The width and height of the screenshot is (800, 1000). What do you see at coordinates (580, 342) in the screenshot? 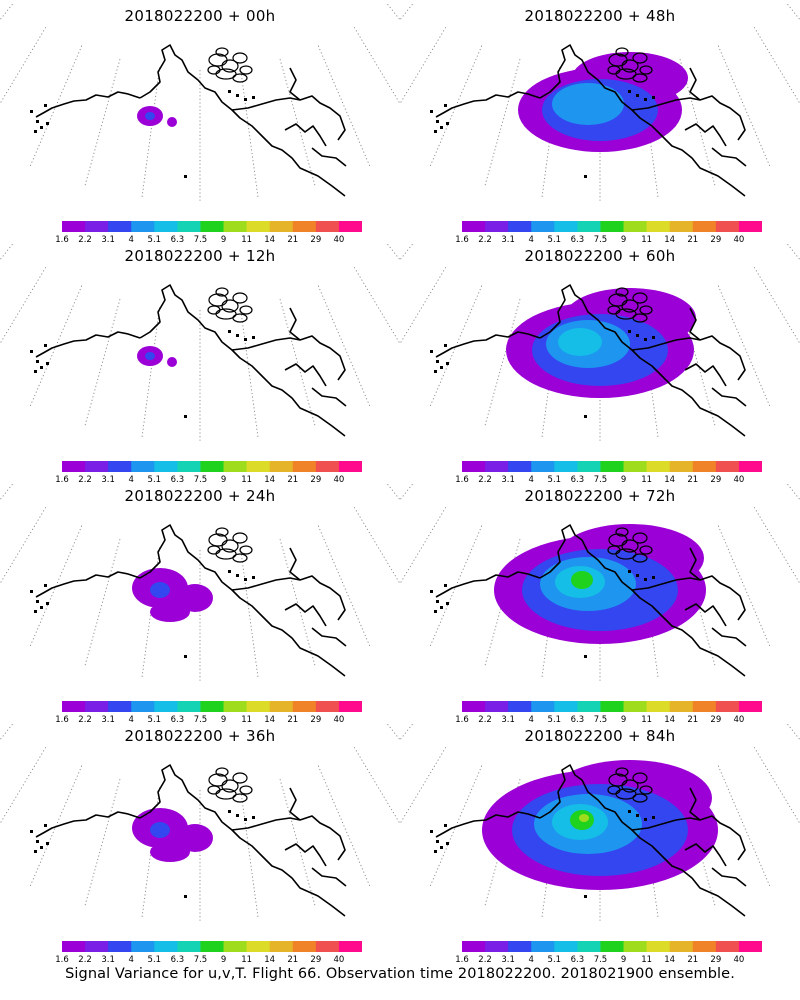
I see `variance-teal` at bounding box center [580, 342].